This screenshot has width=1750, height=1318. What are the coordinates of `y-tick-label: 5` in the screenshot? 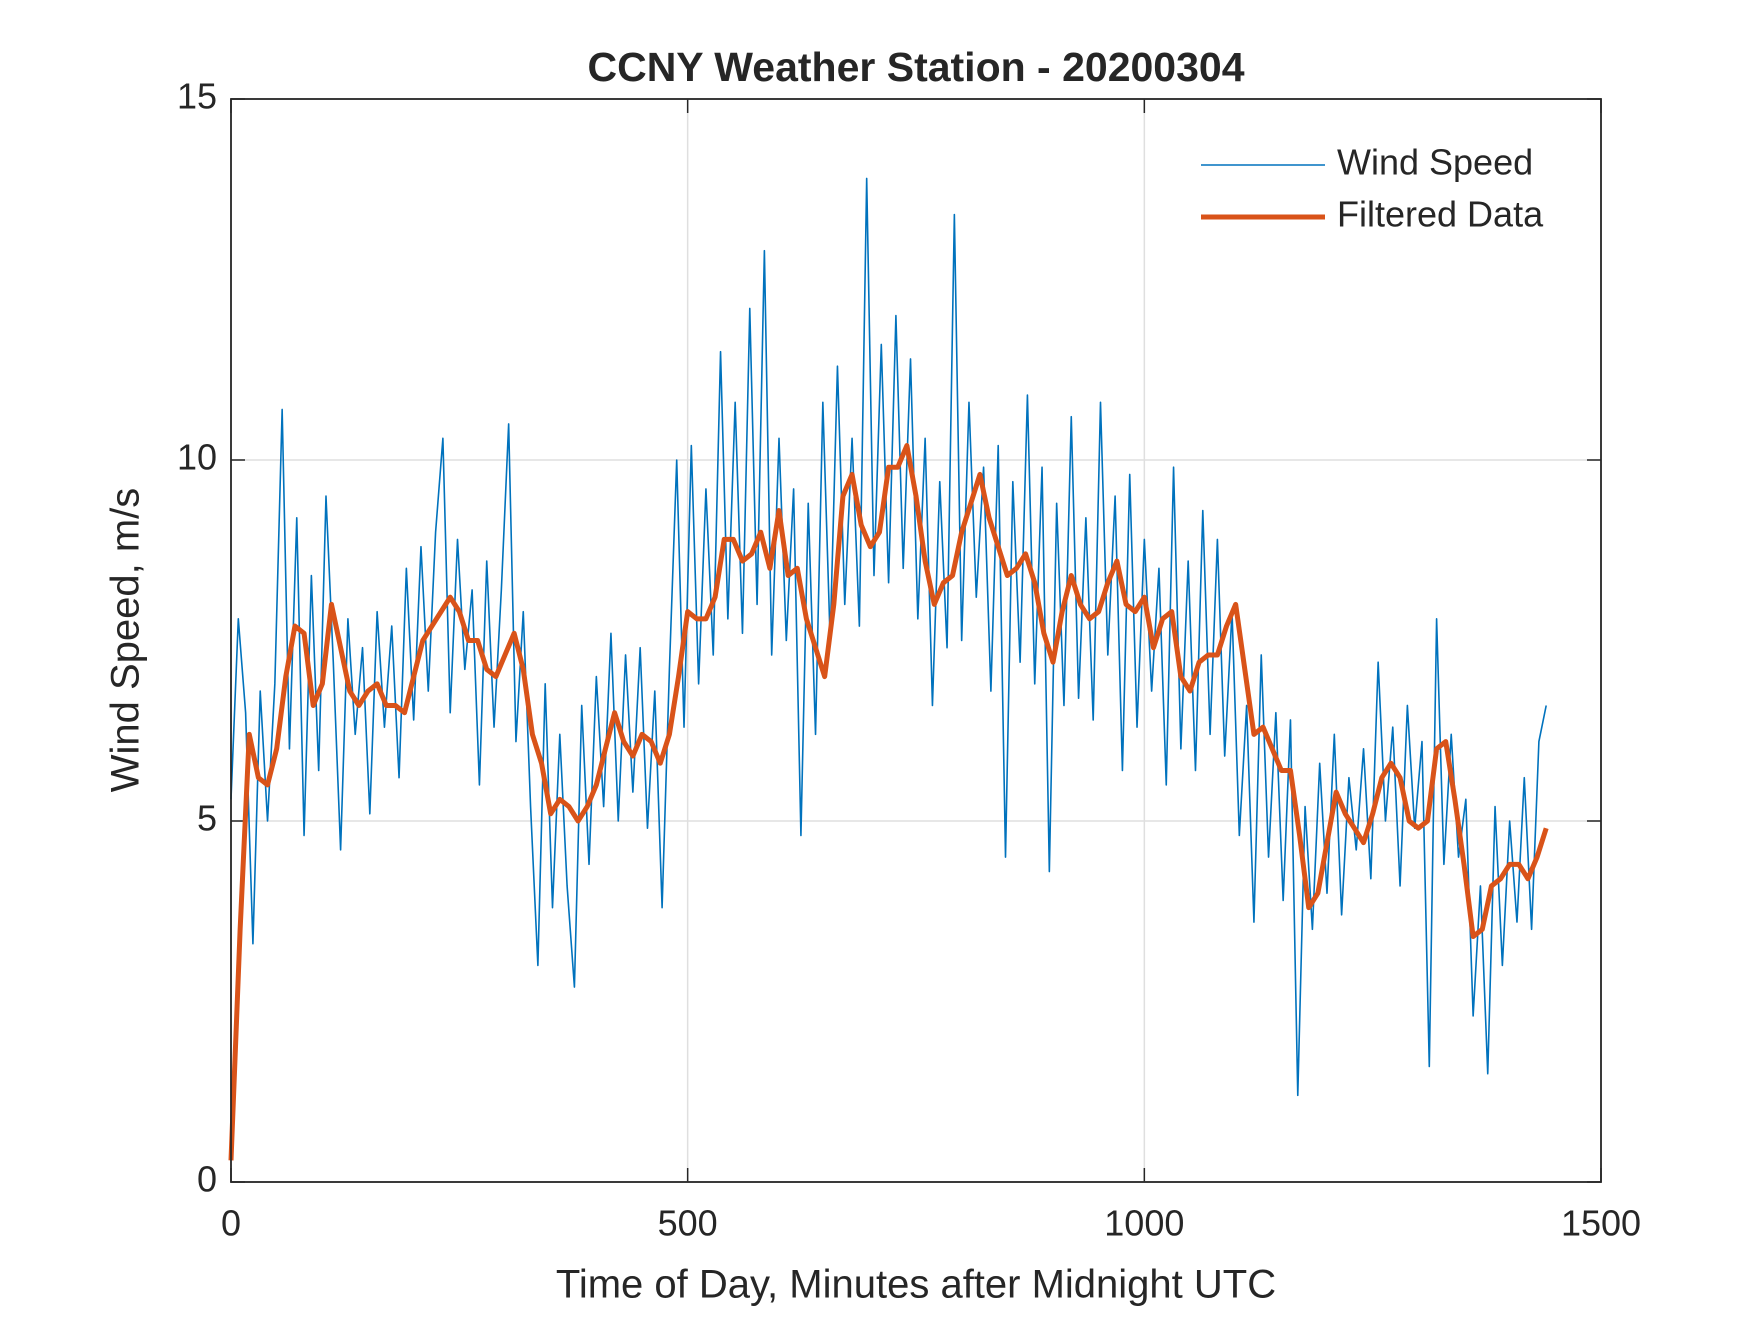 It's located at (207, 818).